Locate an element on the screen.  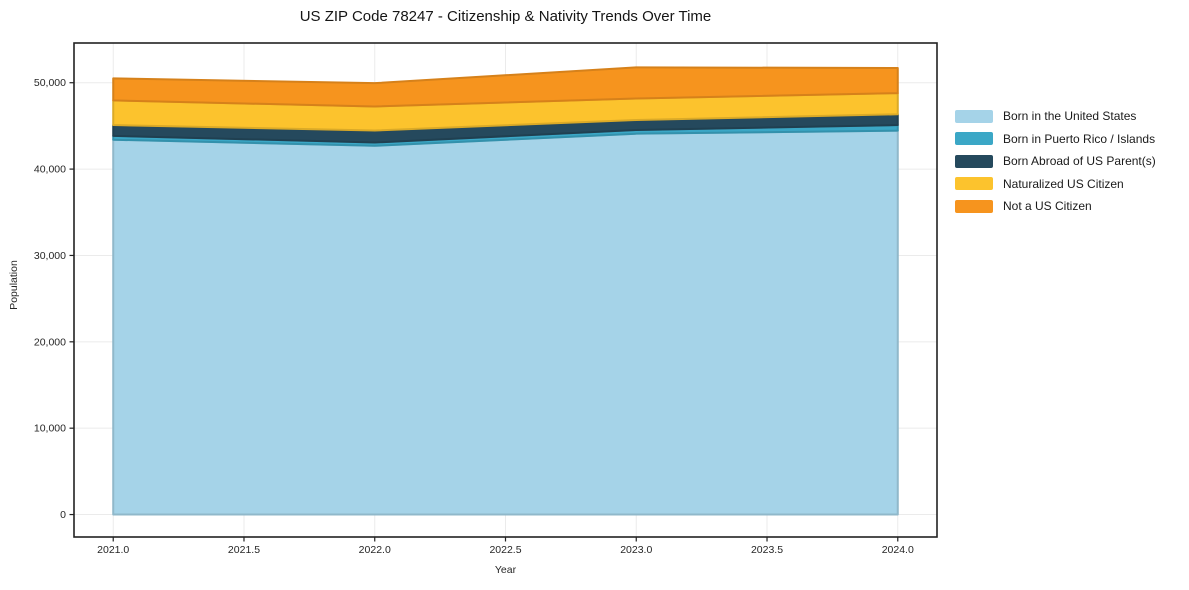
x-tick-label: 2021.0 is located at coordinates (113, 550).